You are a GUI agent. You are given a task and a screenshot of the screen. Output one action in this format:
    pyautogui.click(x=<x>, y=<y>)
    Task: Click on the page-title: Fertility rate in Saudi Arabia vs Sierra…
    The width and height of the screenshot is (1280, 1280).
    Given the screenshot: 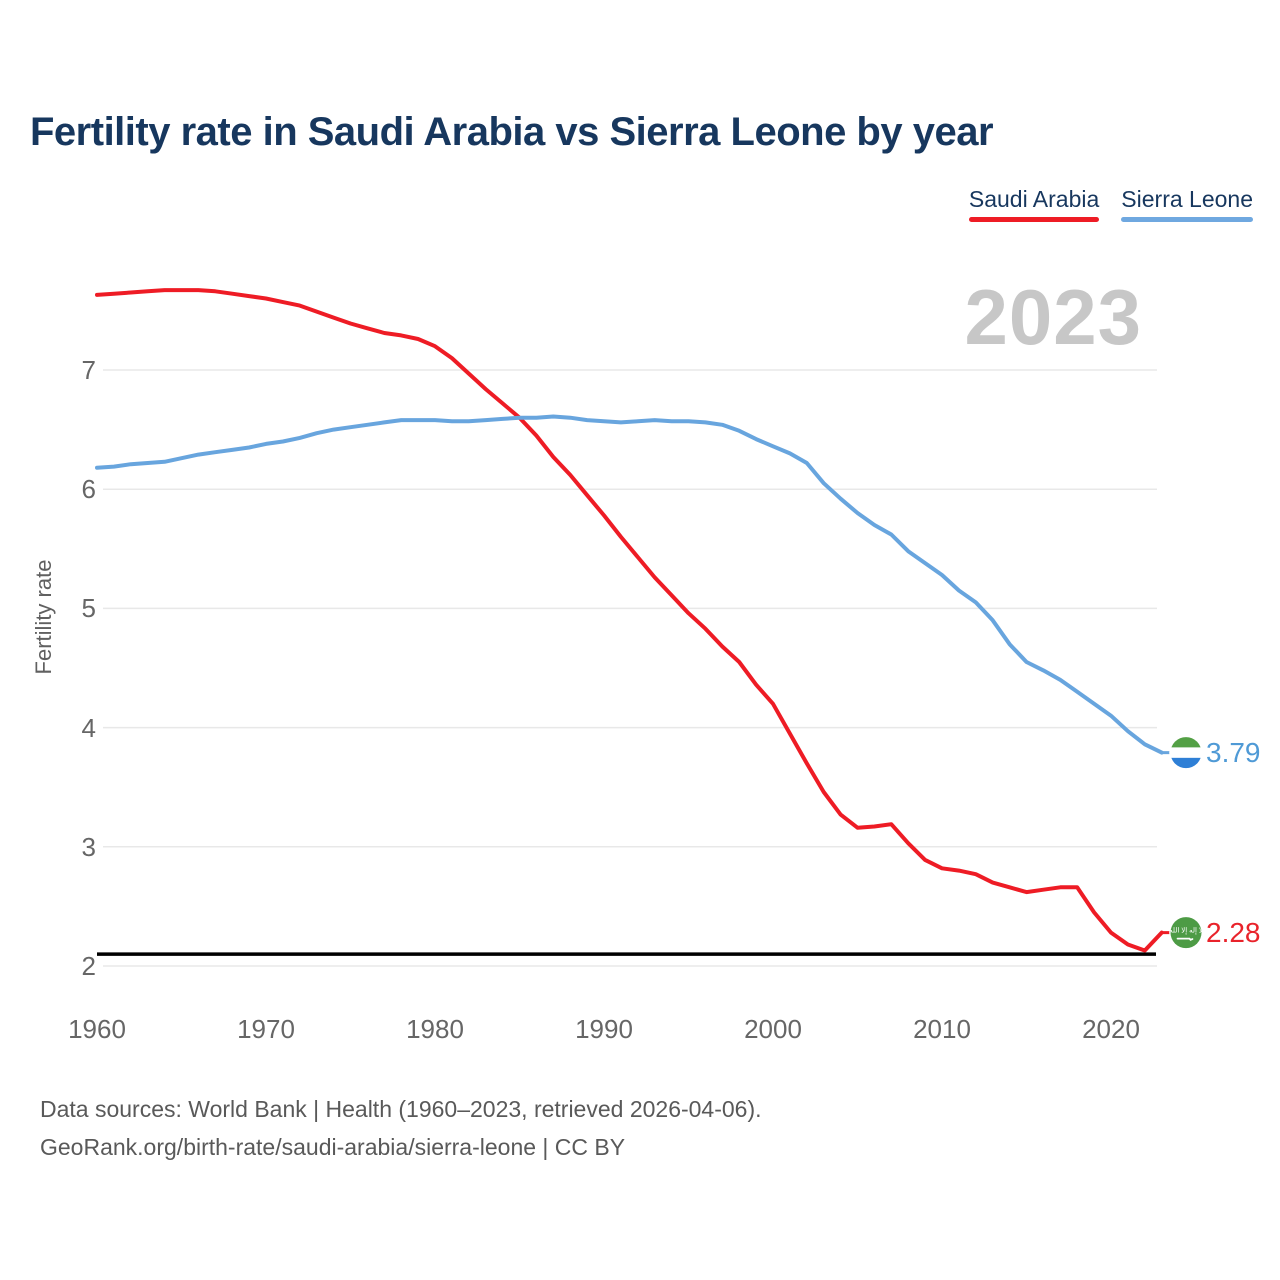 What is the action you would take?
    pyautogui.click(x=512, y=132)
    